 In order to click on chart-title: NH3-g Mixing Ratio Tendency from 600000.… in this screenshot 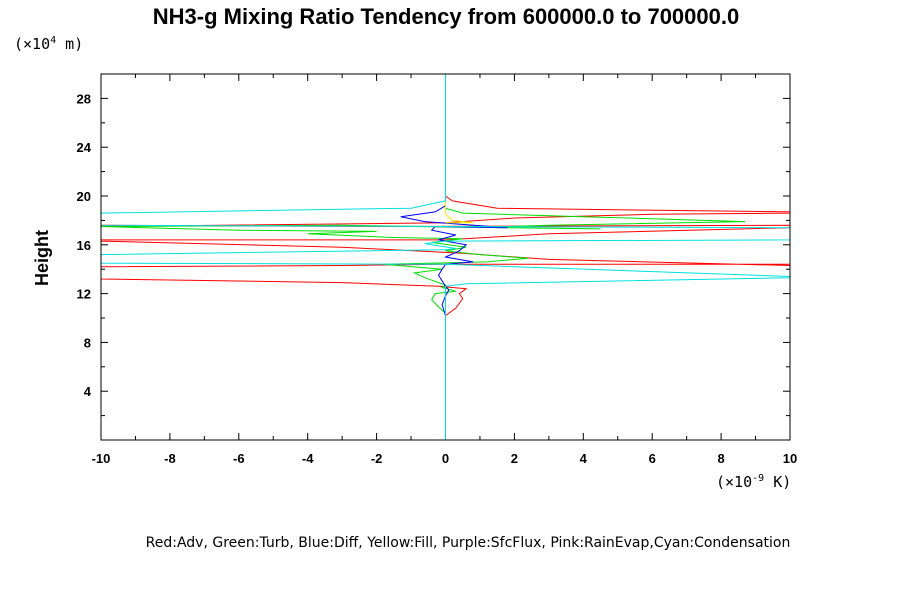, I will do `click(446, 16)`.